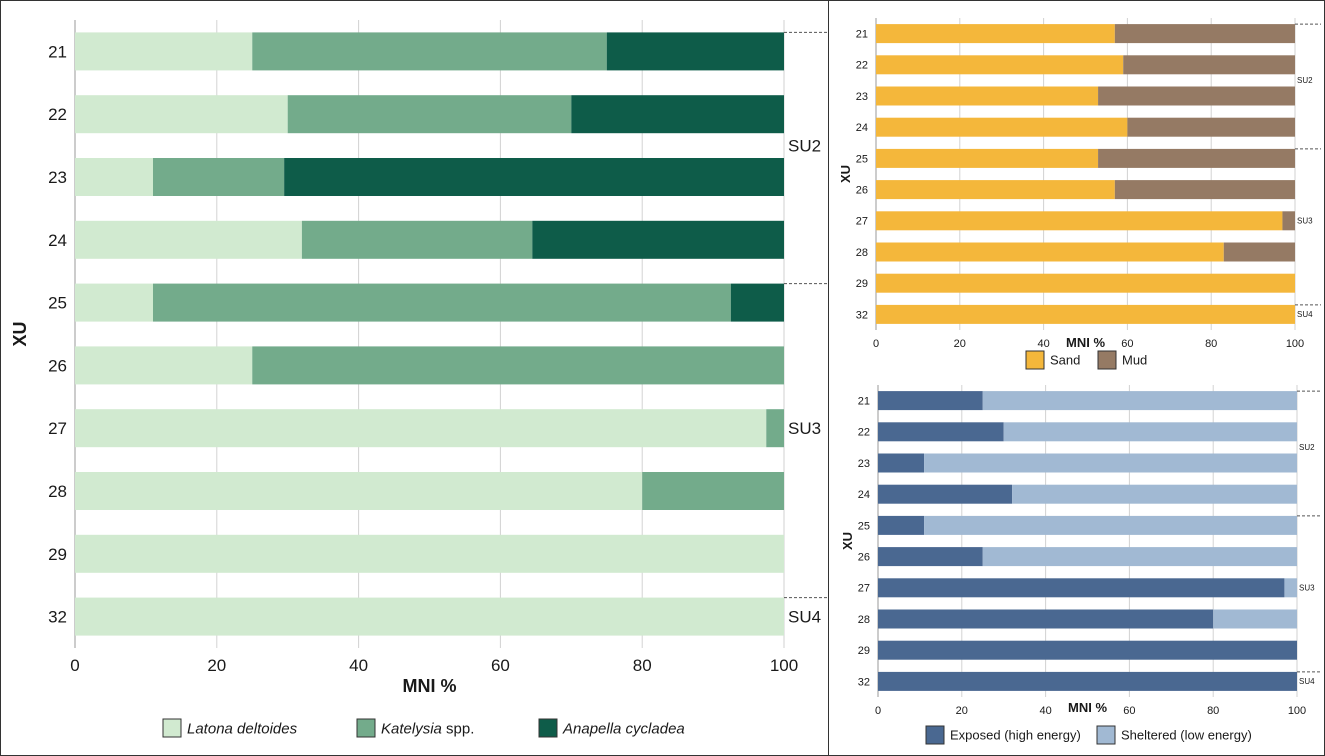 This screenshot has width=1325, height=756. I want to click on category-label: 22, so click(862, 66).